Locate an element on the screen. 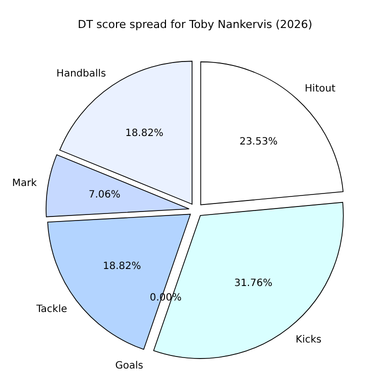 This screenshot has width=390, height=390. slice-label: Tackle is located at coordinates (51, 310).